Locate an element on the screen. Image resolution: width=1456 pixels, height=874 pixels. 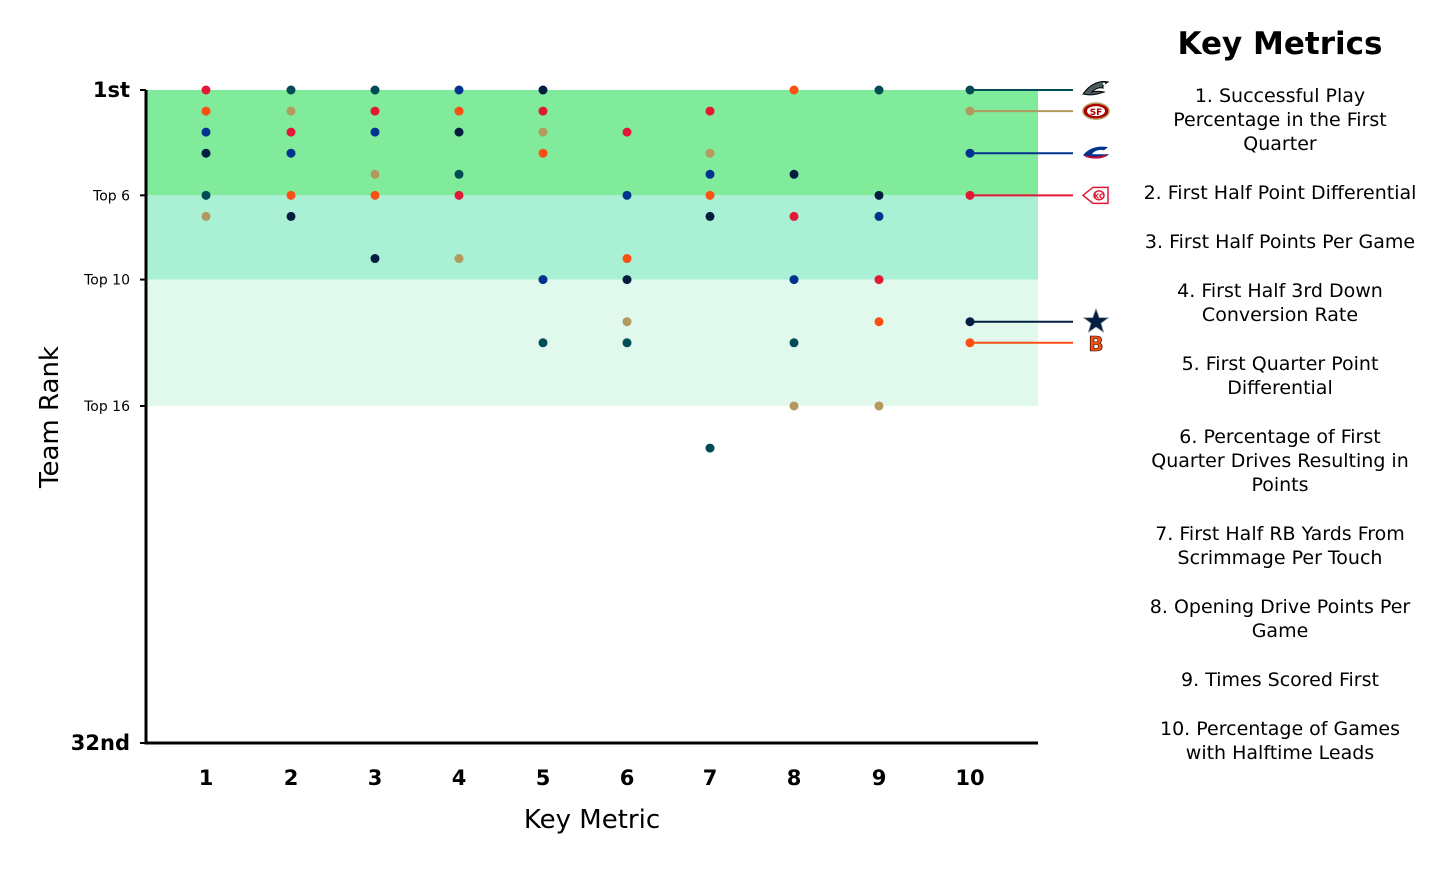
x-tick-label: 7 is located at coordinates (710, 778).